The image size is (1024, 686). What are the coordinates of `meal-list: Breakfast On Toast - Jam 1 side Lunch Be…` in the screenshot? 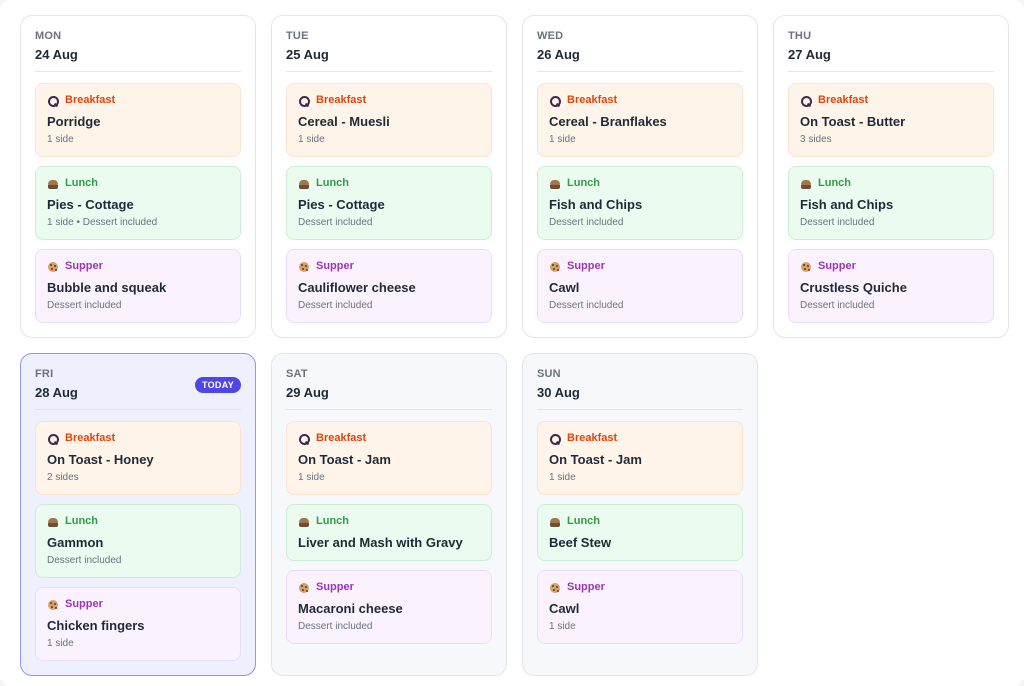 It's located at (640, 532).